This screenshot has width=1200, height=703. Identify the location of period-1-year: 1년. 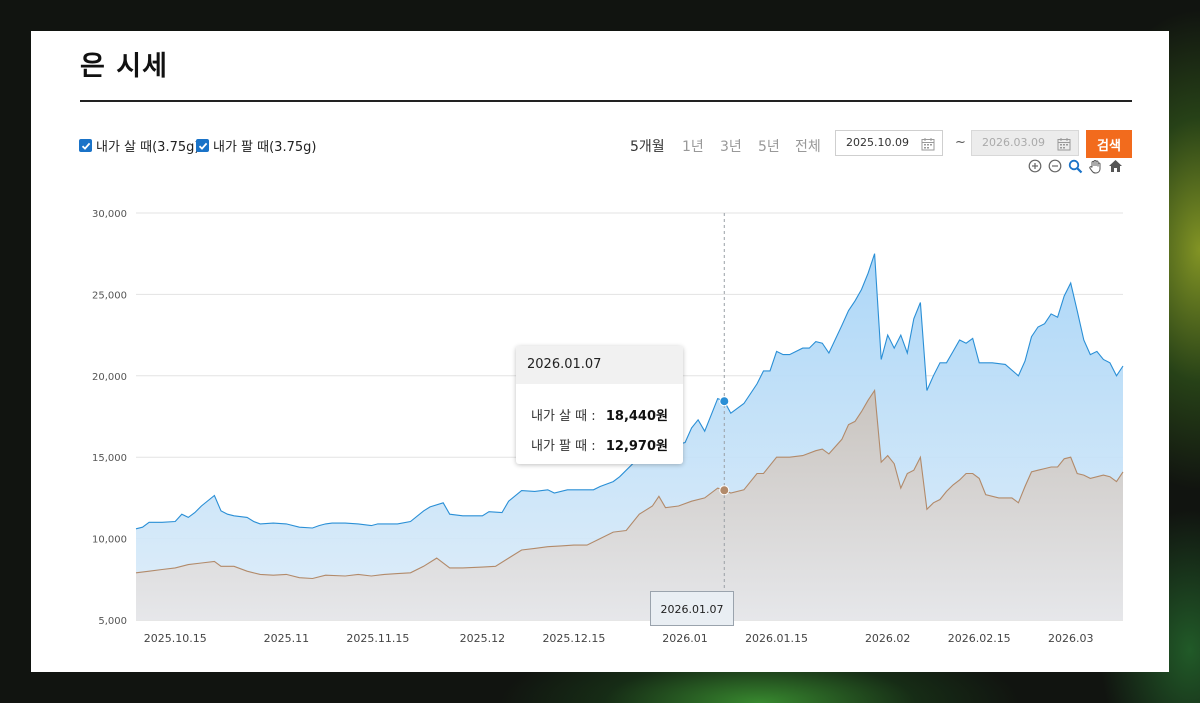
(693, 147).